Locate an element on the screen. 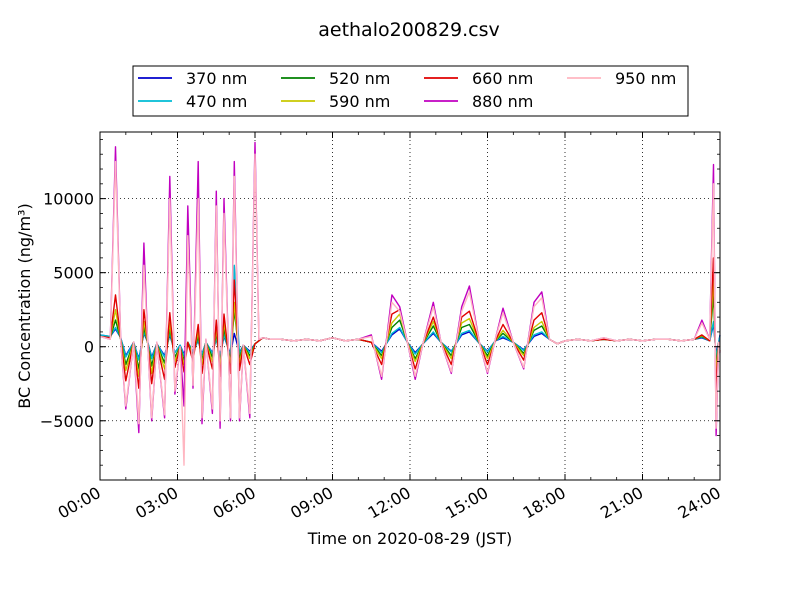 Image resolution: width=800 pixels, height=605 pixels. legend-frame is located at coordinates (410, 91).